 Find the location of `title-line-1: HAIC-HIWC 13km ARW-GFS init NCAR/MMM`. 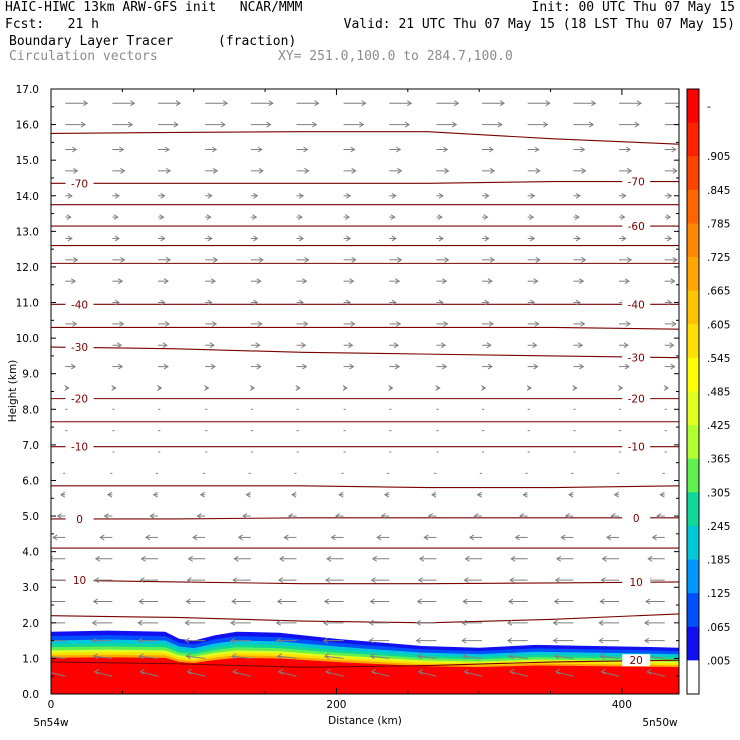

title-line-1: HAIC-HIWC 13km ARW-GFS init NCAR/MMM is located at coordinates (154, 7).